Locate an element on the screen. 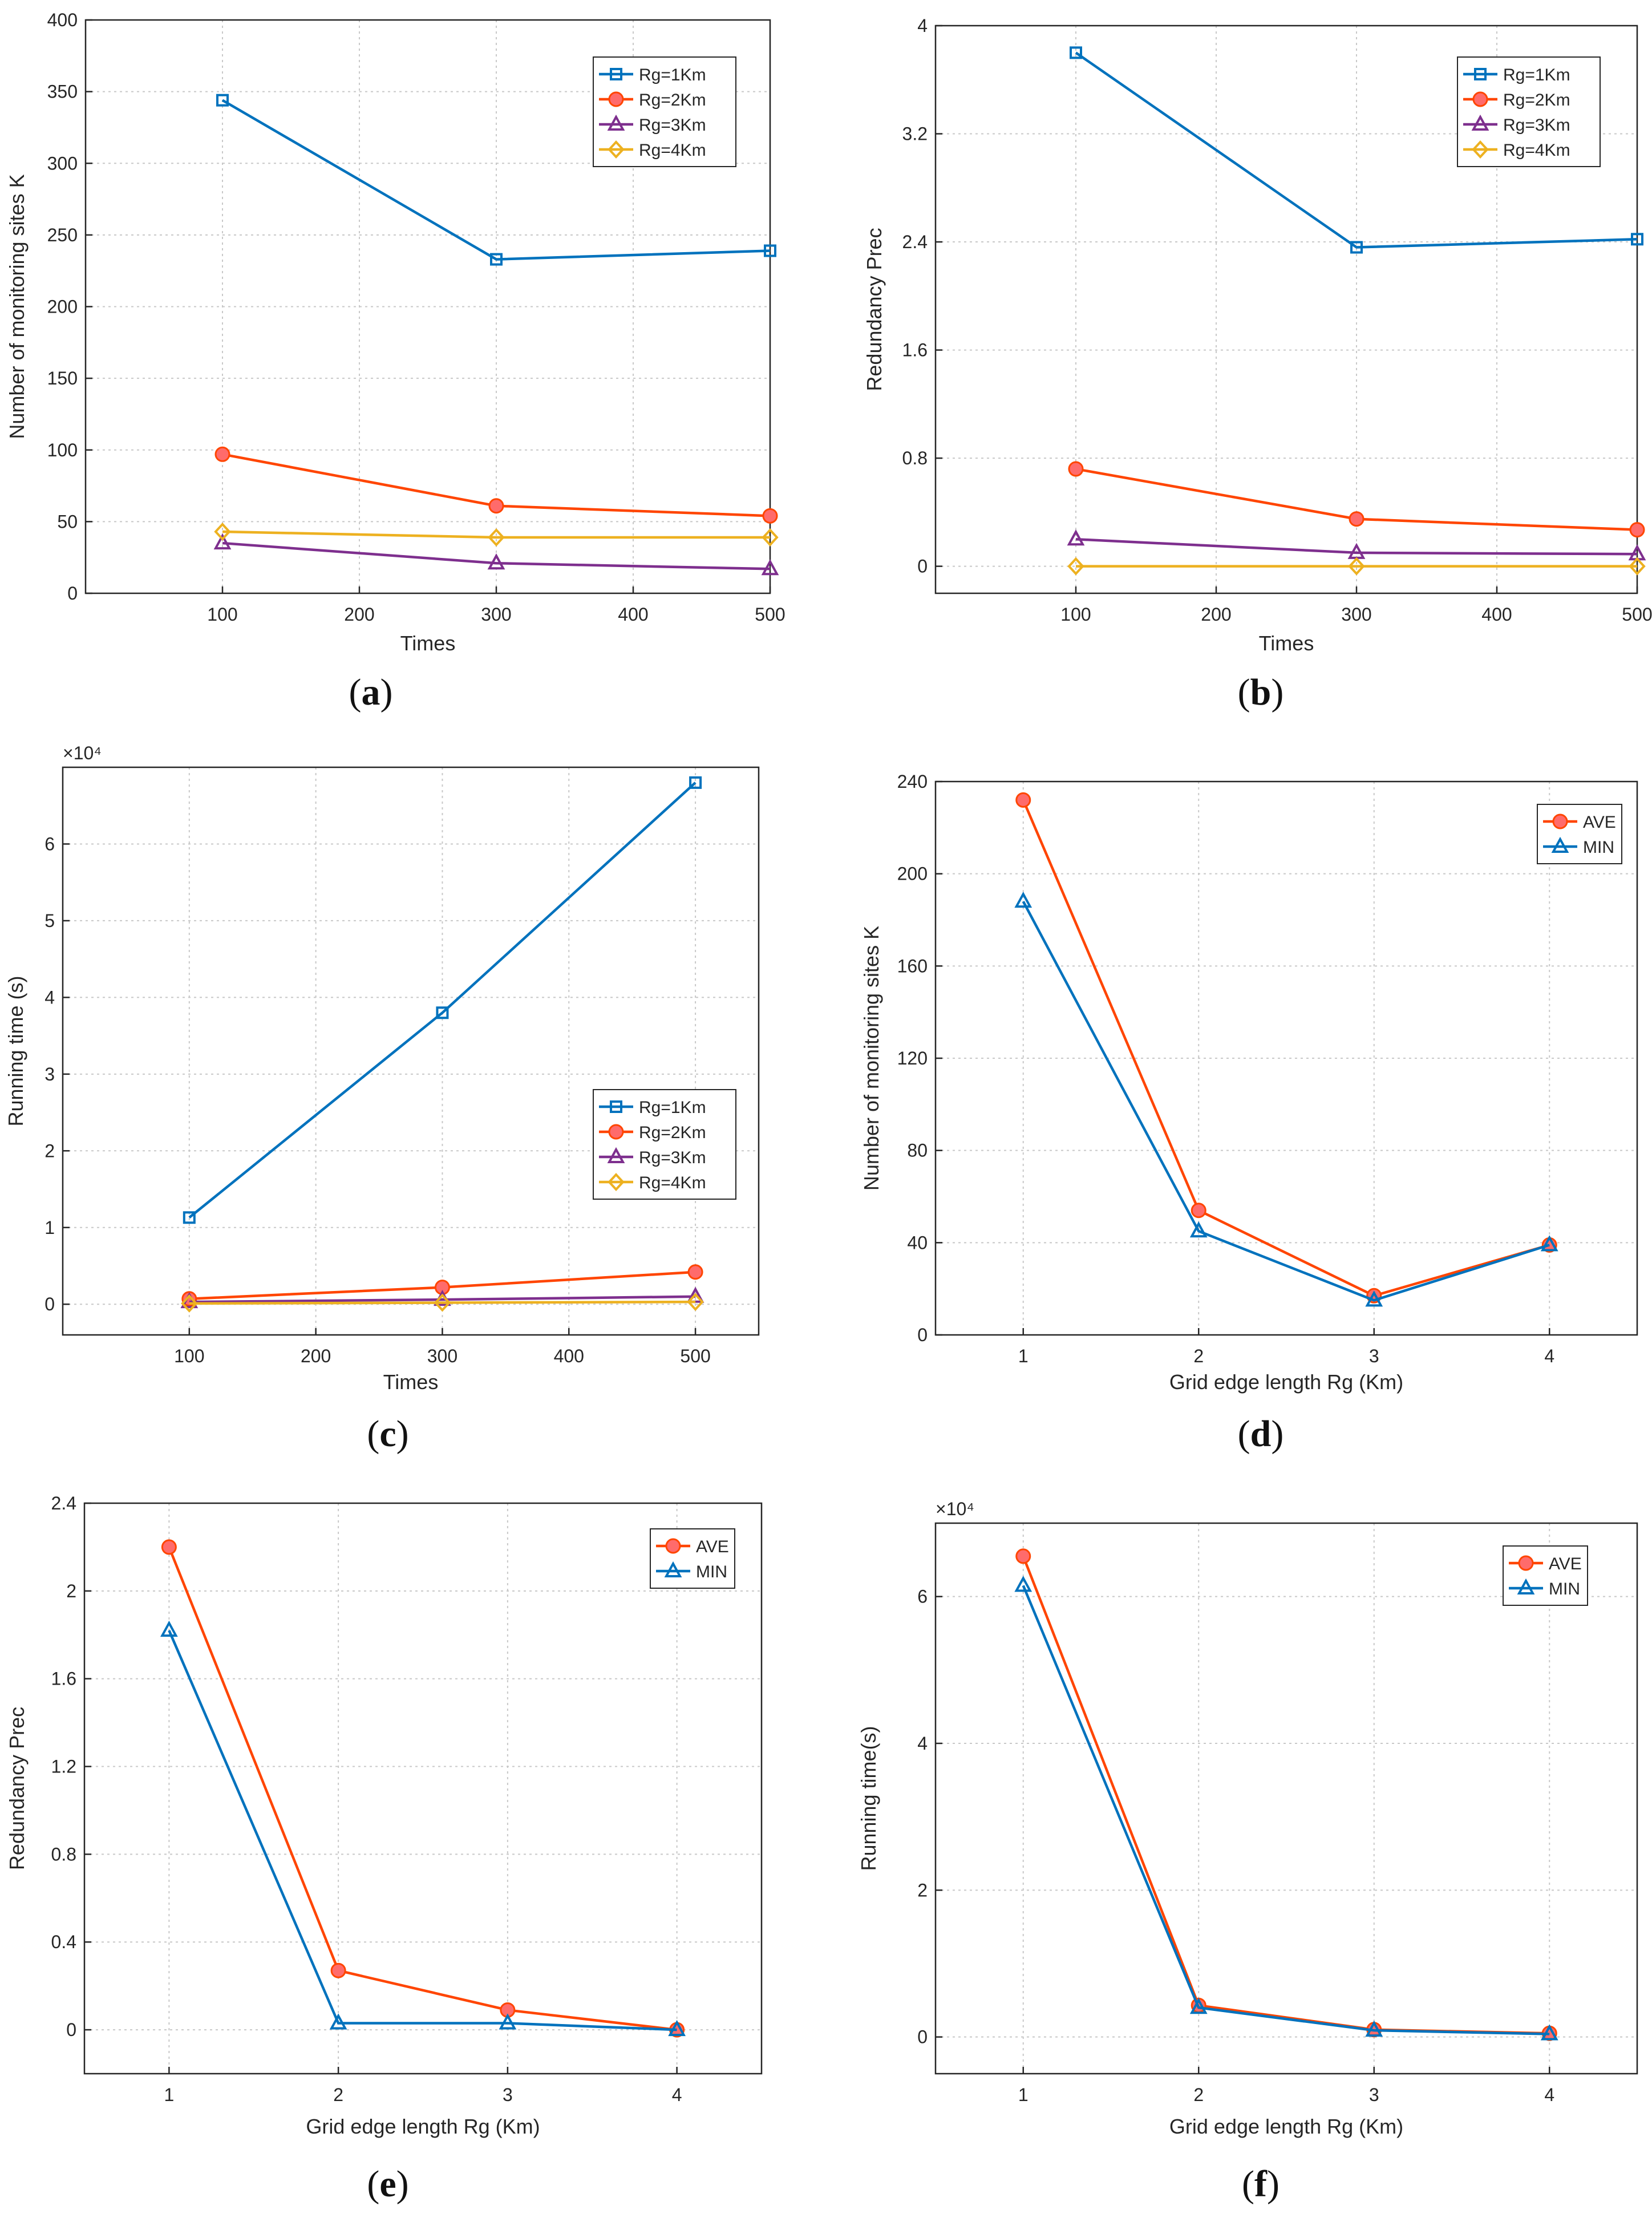 This screenshot has width=1652, height=2218. y-tick-label: 400 is located at coordinates (62, 20).